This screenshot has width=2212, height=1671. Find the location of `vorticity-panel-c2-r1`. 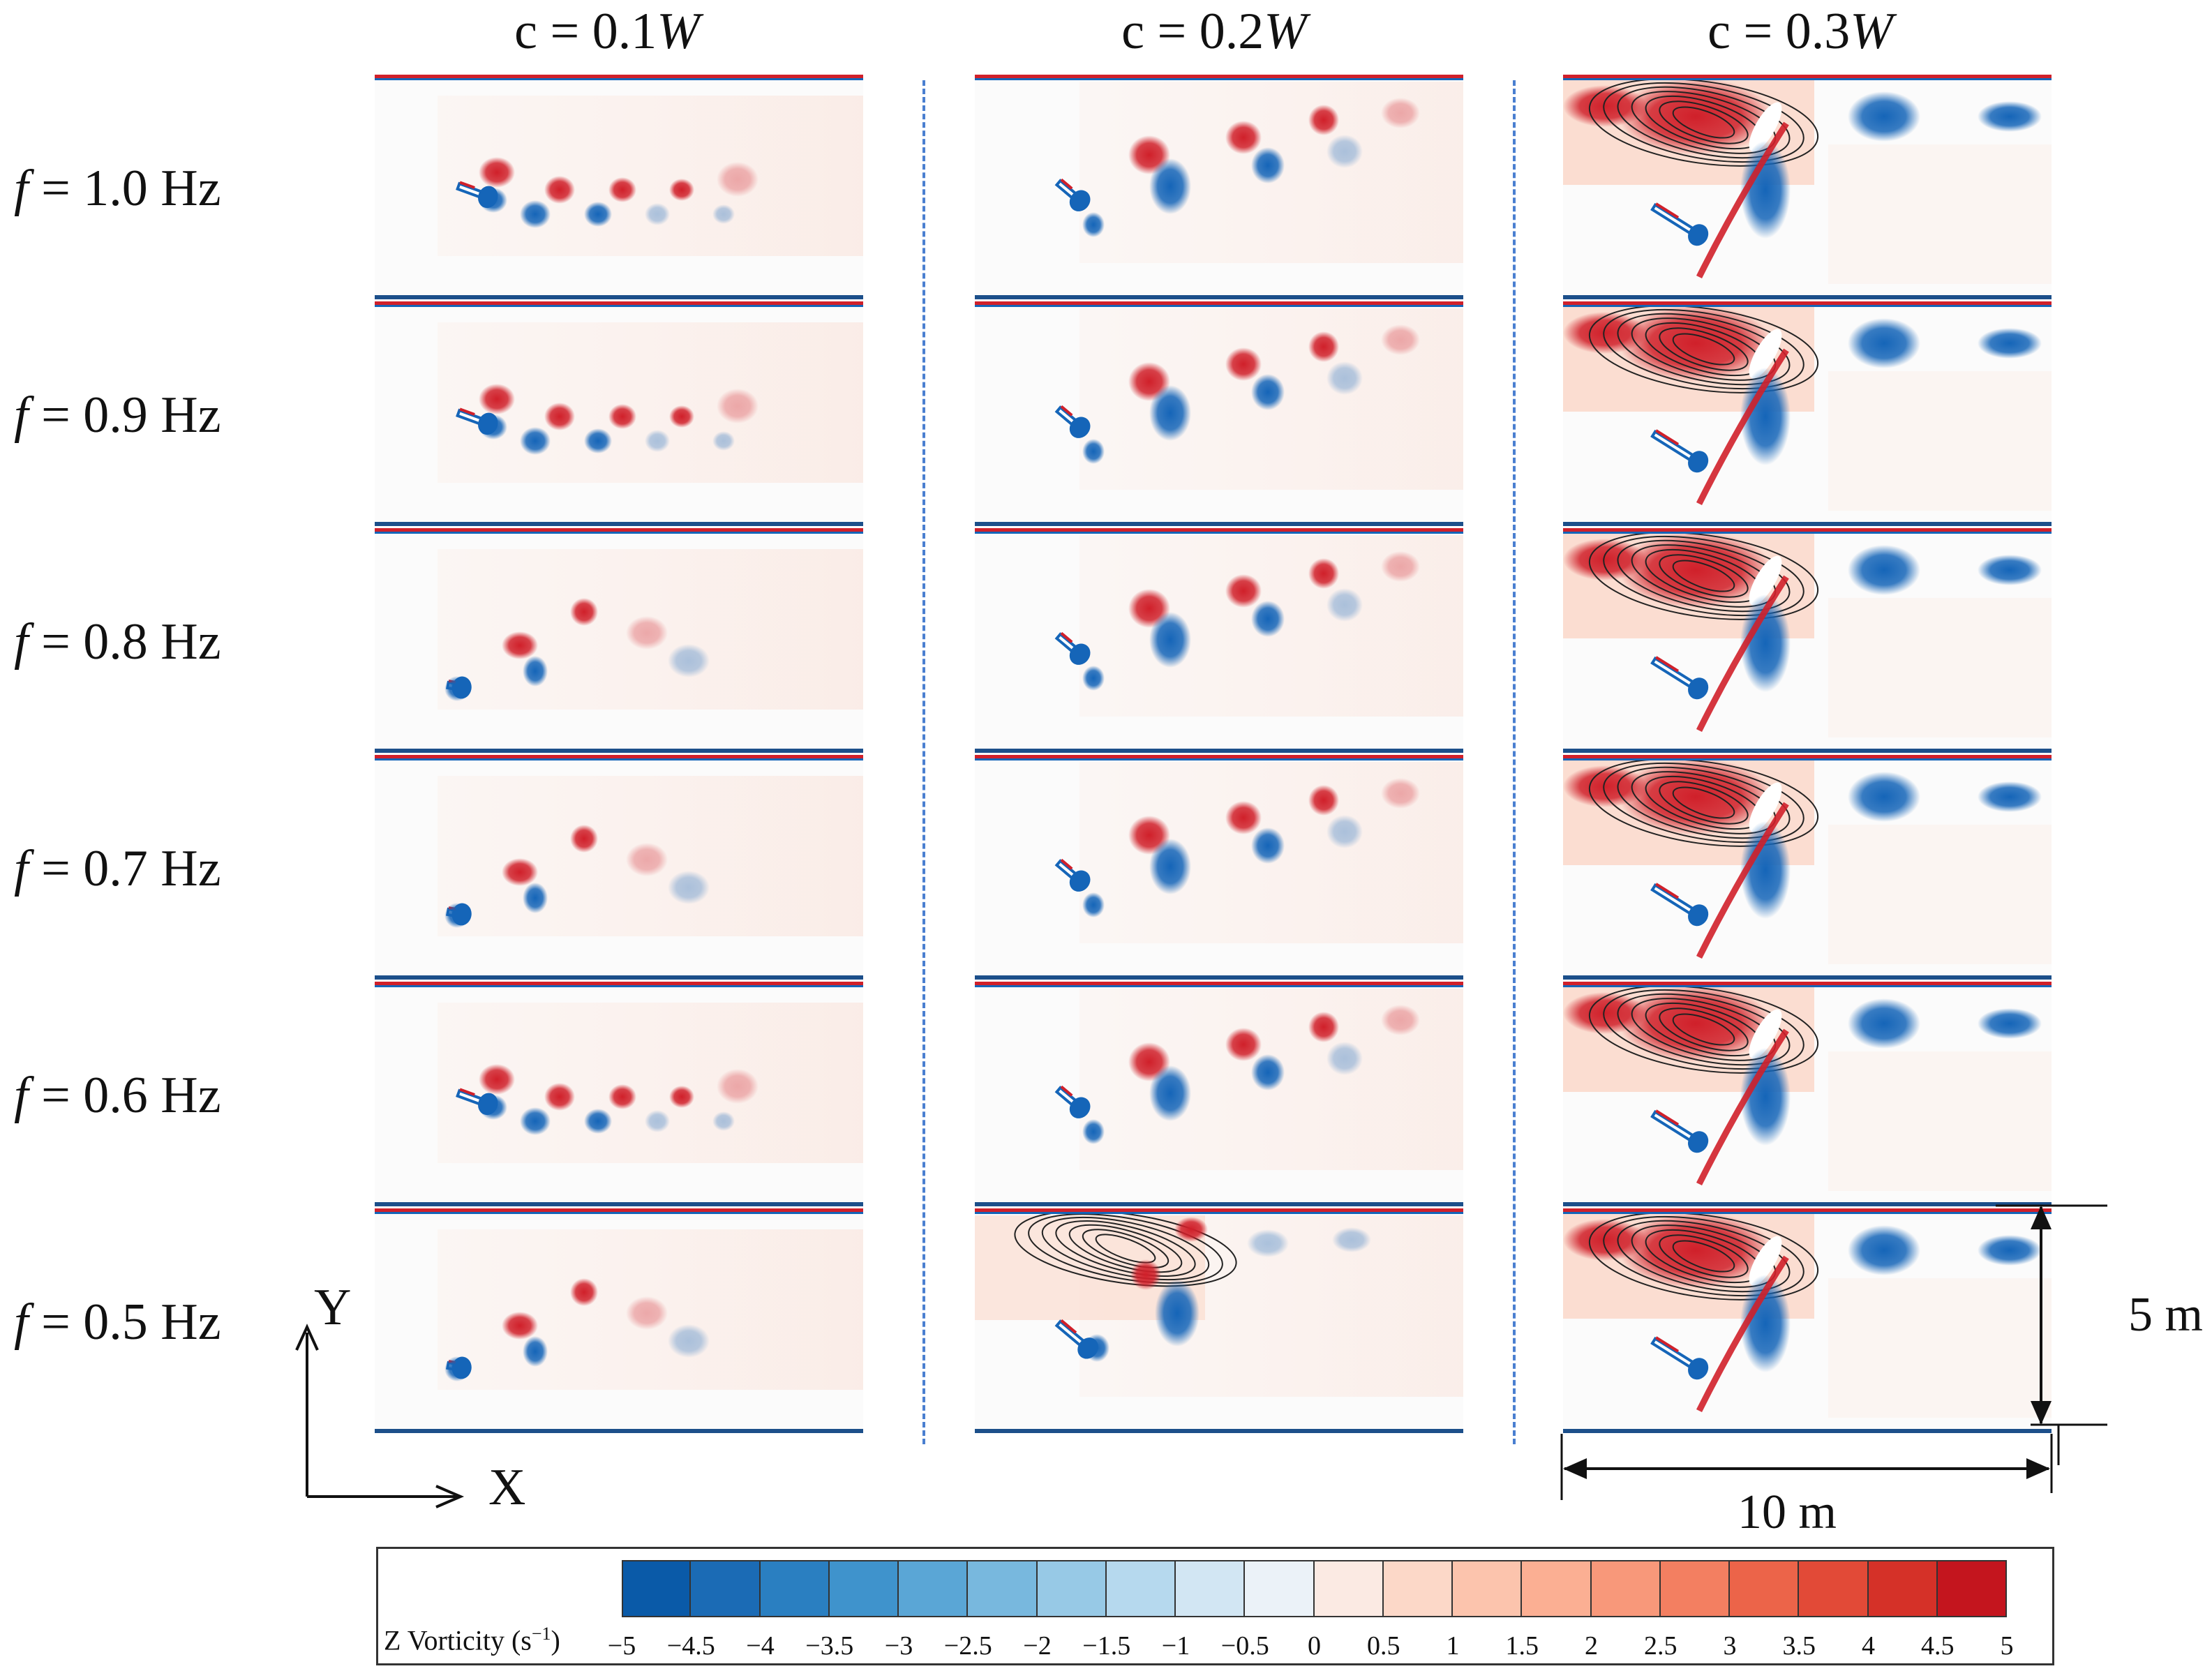

vorticity-panel-c2-r1 is located at coordinates (1219, 187).